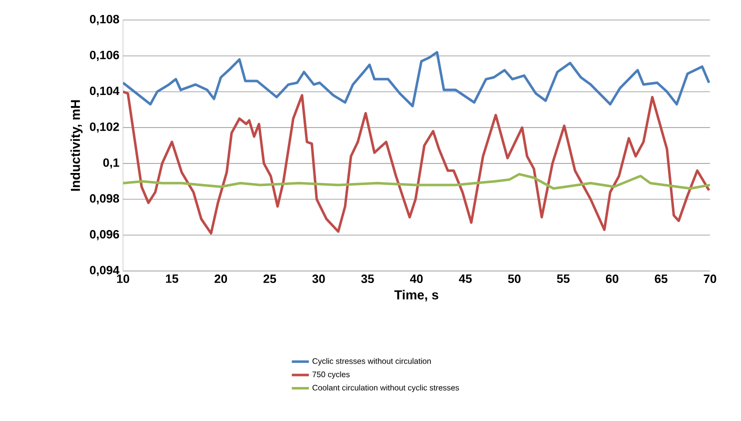  I want to click on x-tick-label: 25, so click(270, 279).